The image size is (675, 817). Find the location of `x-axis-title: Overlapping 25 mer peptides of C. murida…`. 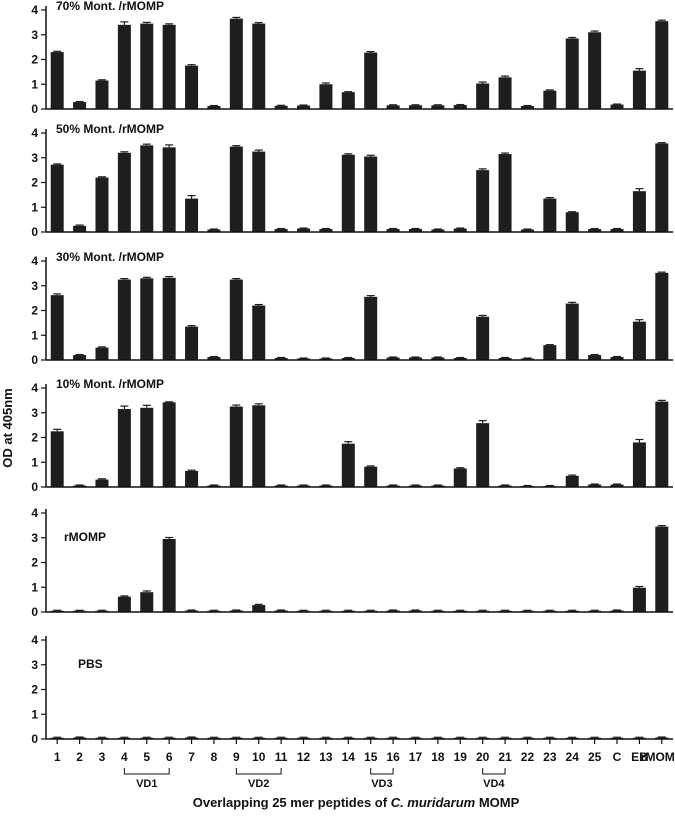

x-axis-title: Overlapping 25 mer peptides of C. murida… is located at coordinates (356, 802).